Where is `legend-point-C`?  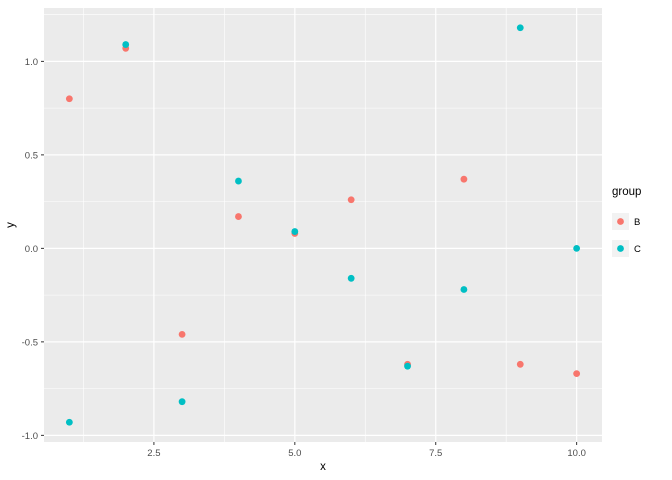
legend-point-C is located at coordinates (620, 248).